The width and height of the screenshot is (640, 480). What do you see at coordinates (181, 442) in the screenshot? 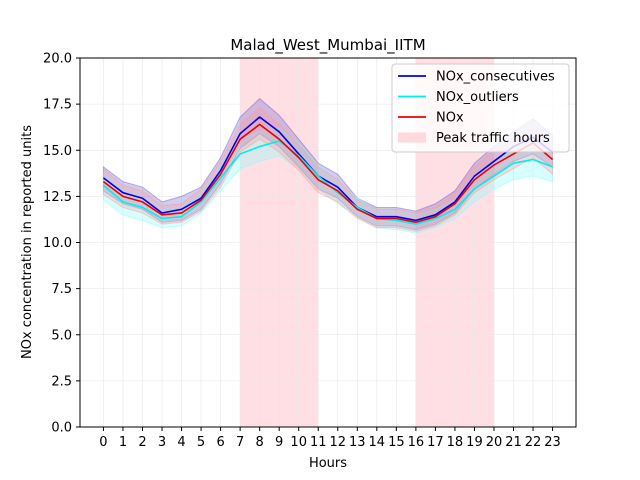
I see `x-tick-label: 4` at bounding box center [181, 442].